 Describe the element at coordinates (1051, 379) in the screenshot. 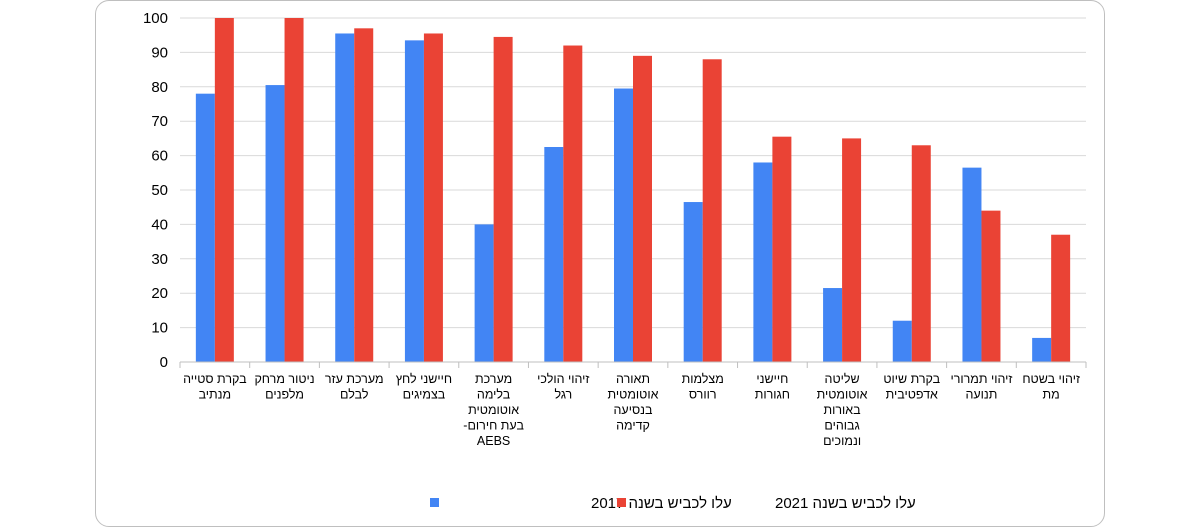

I see `x-category-label: זיהוי בשטח` at that location.